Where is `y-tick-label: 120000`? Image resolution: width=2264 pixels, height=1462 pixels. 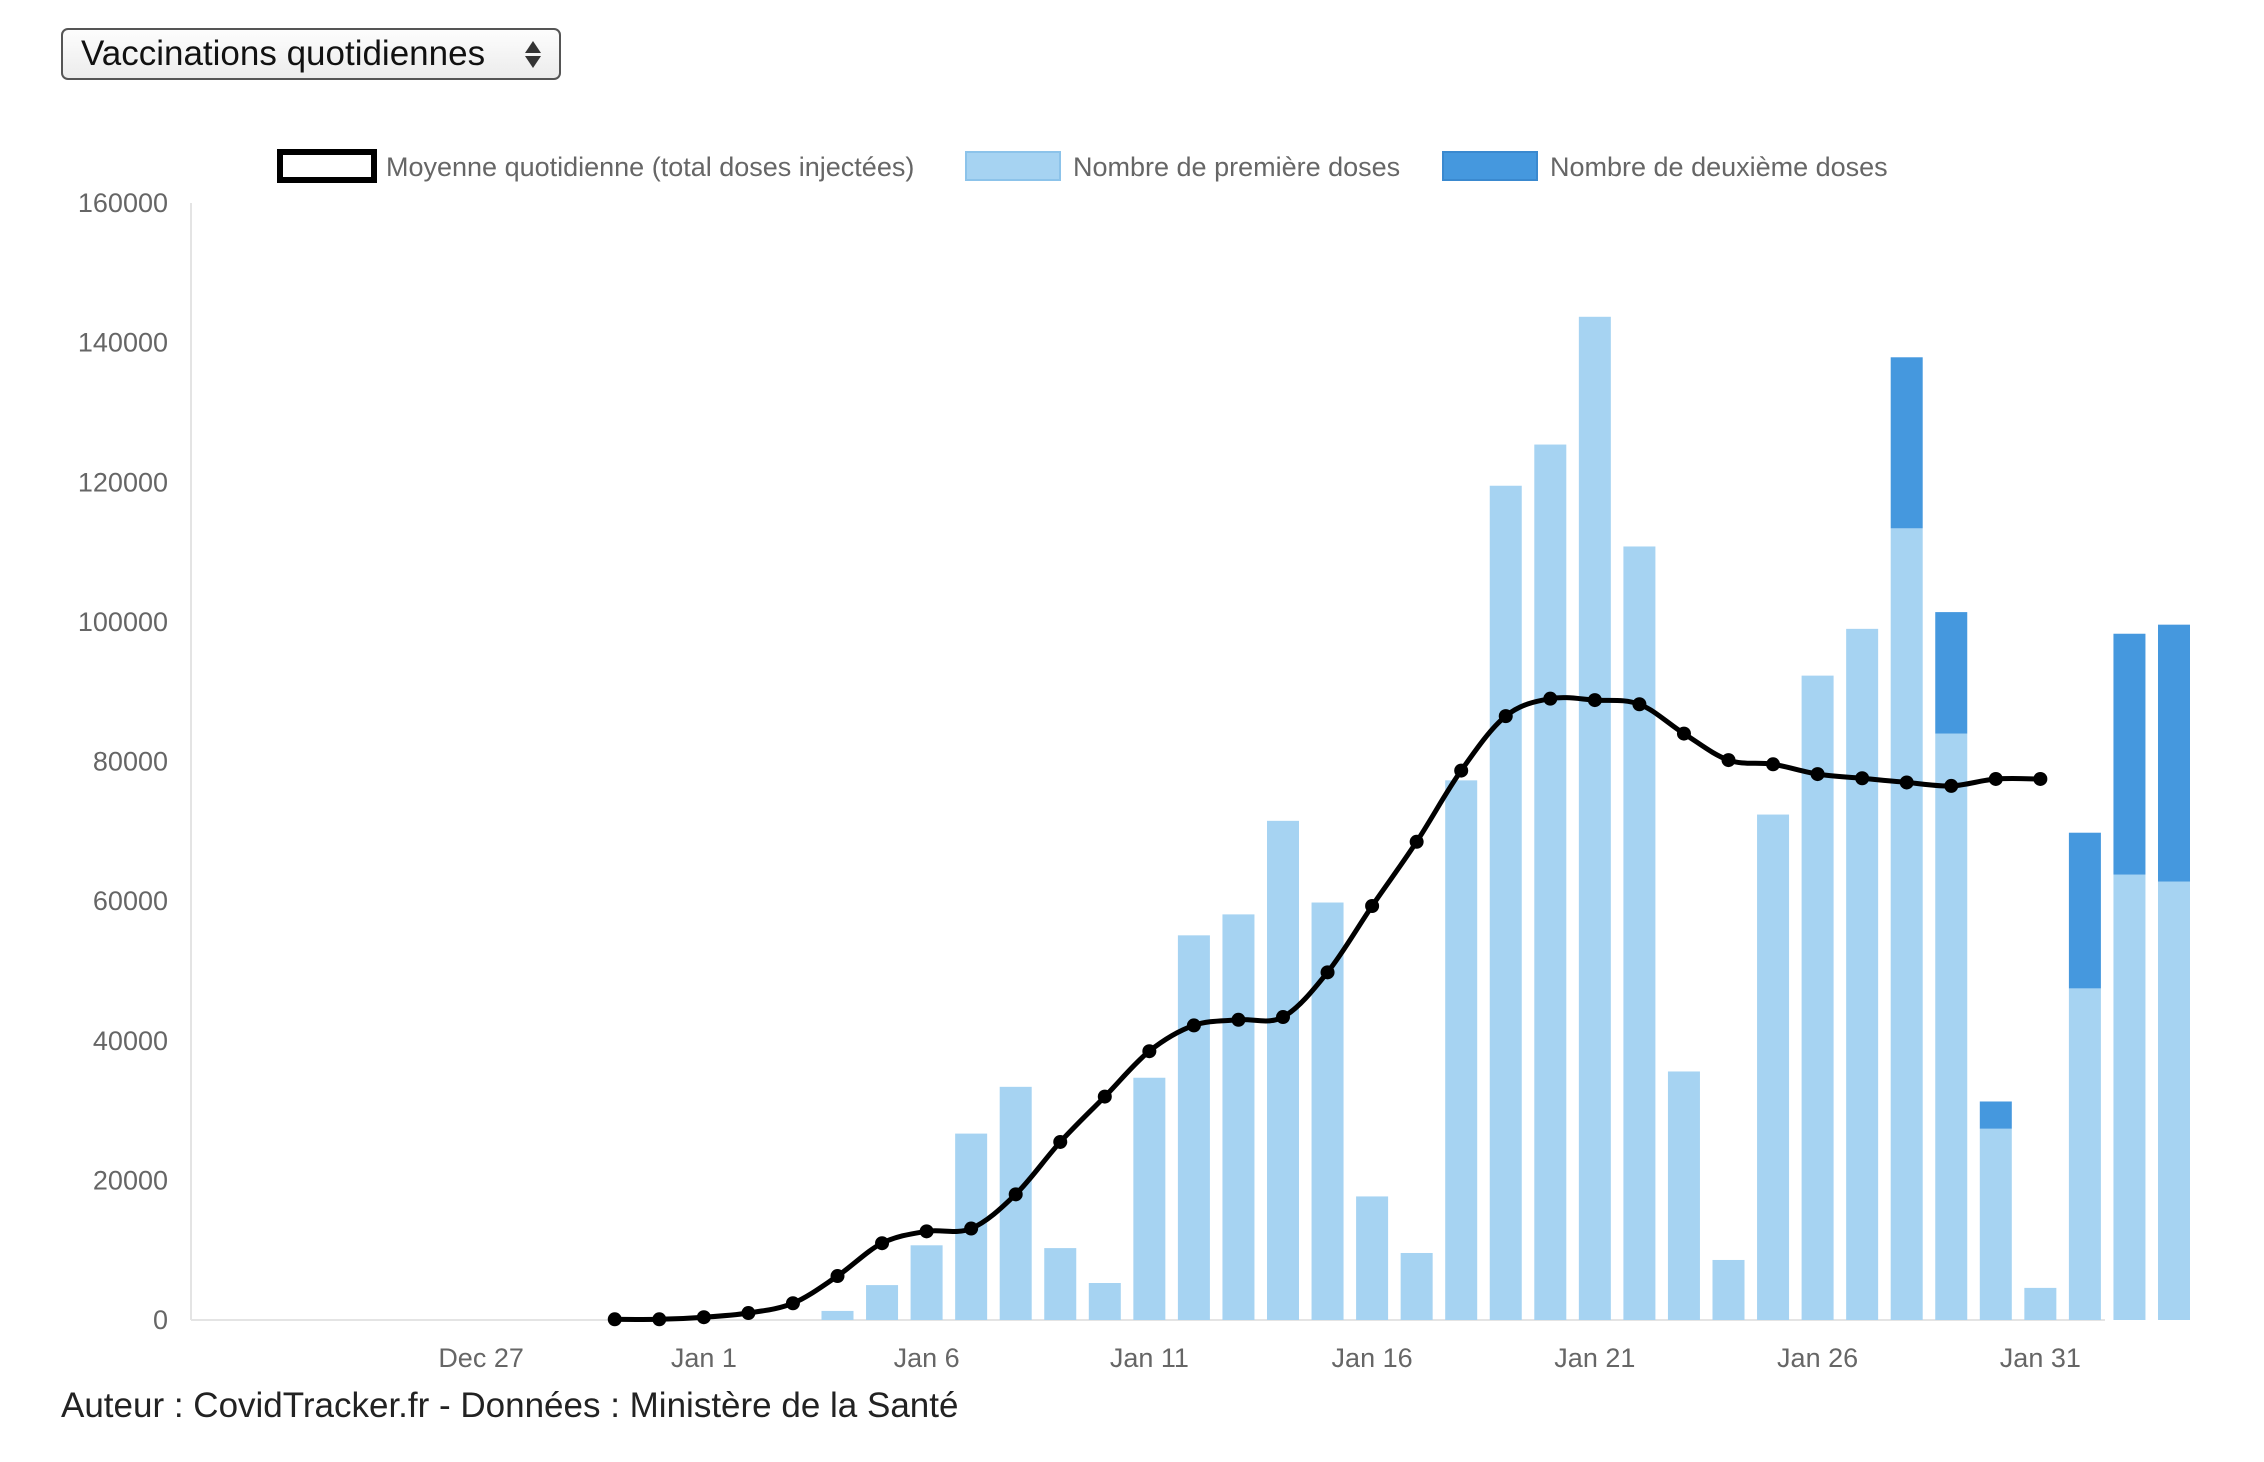
y-tick-label: 120000 is located at coordinates (123, 482).